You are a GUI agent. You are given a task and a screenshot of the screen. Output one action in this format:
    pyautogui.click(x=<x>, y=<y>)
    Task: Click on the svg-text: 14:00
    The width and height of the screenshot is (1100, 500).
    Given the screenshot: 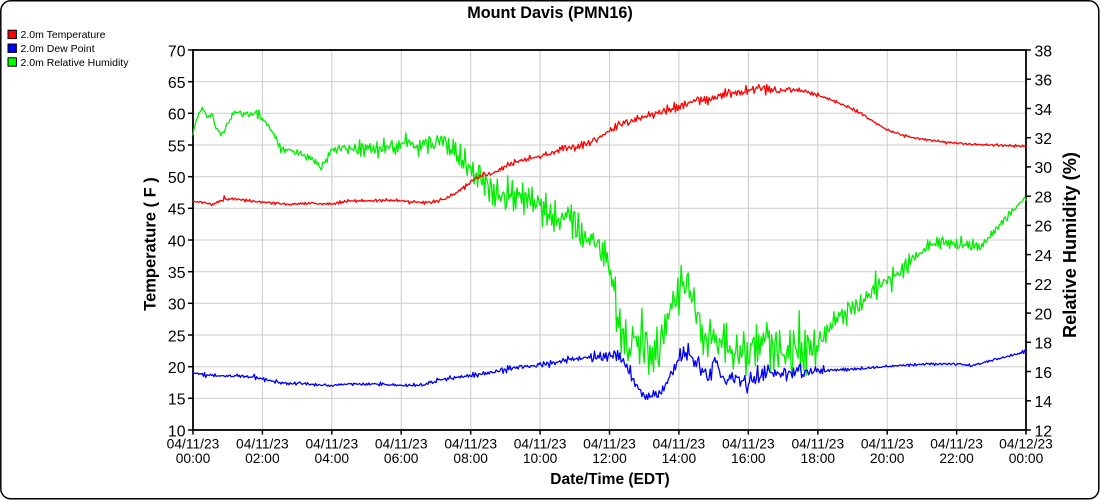 What is the action you would take?
    pyautogui.click(x=679, y=458)
    